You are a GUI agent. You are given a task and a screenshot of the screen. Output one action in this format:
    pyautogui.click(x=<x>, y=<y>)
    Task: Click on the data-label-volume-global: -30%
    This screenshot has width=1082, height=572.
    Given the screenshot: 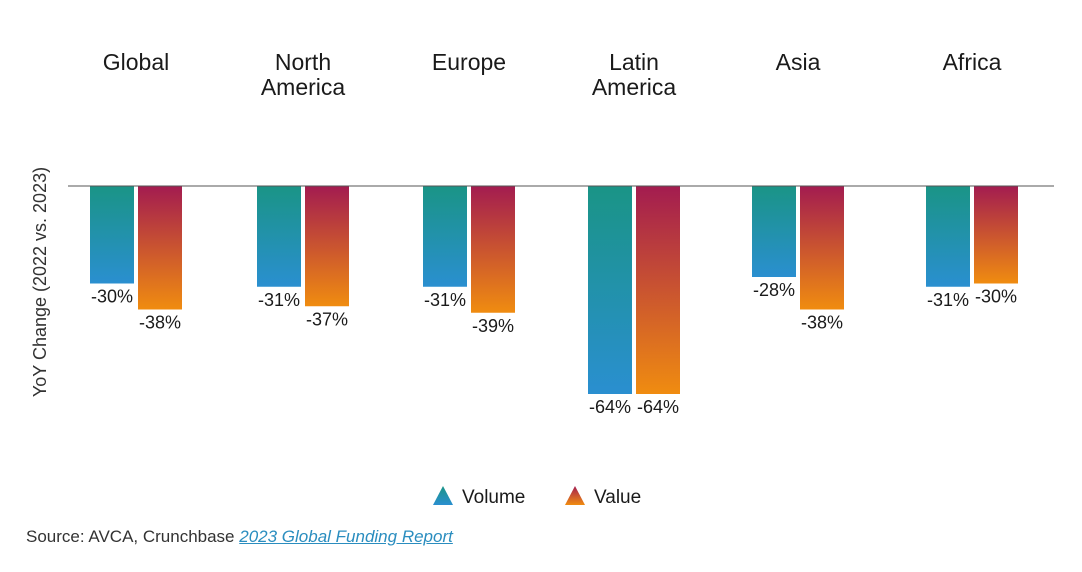 What is the action you would take?
    pyautogui.click(x=112, y=297)
    